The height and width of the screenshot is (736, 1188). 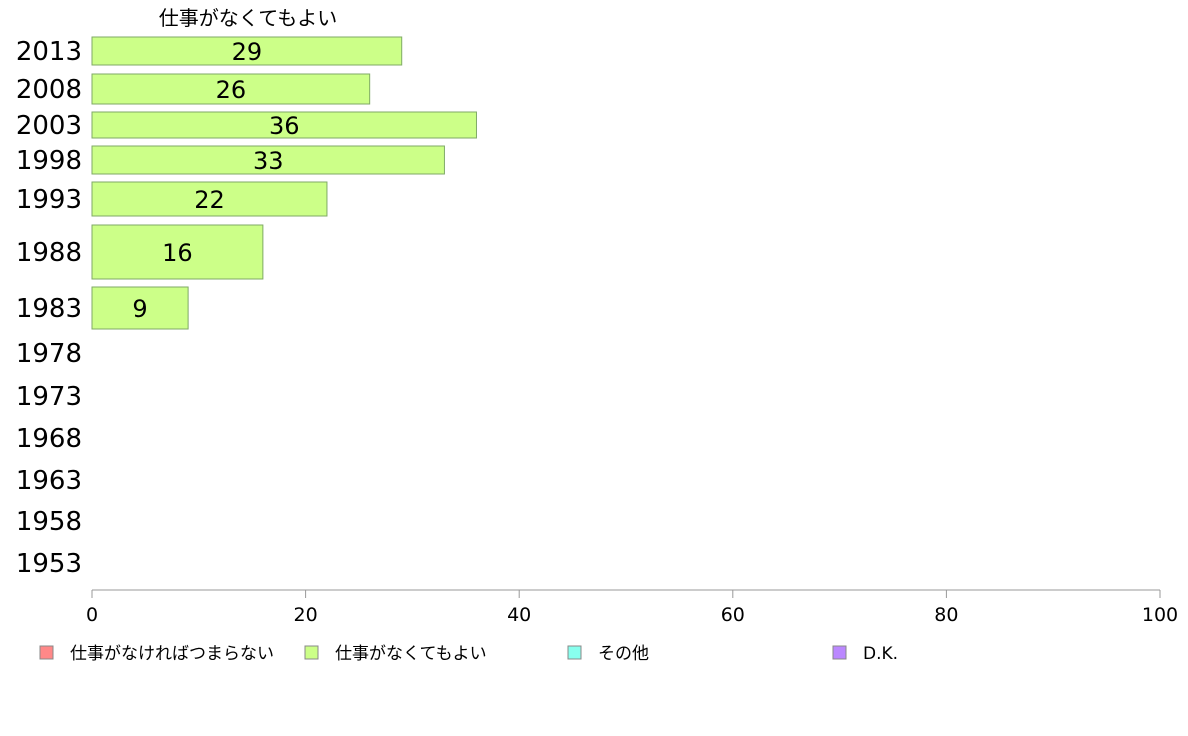 I want to click on bar-1983, so click(x=140, y=308).